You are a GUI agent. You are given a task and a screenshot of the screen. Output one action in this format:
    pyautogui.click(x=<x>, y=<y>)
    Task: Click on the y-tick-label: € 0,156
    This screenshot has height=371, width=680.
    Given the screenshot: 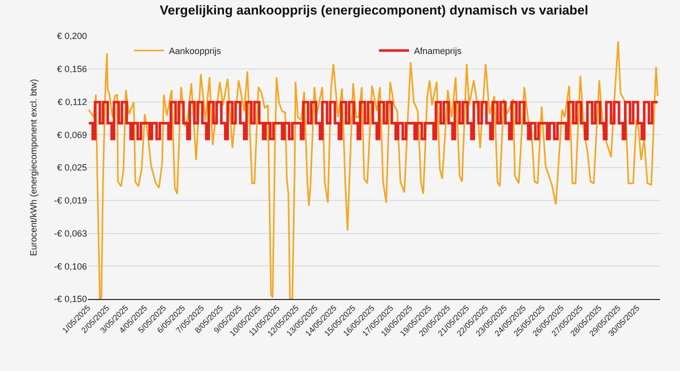 What is the action you would take?
    pyautogui.click(x=71, y=69)
    